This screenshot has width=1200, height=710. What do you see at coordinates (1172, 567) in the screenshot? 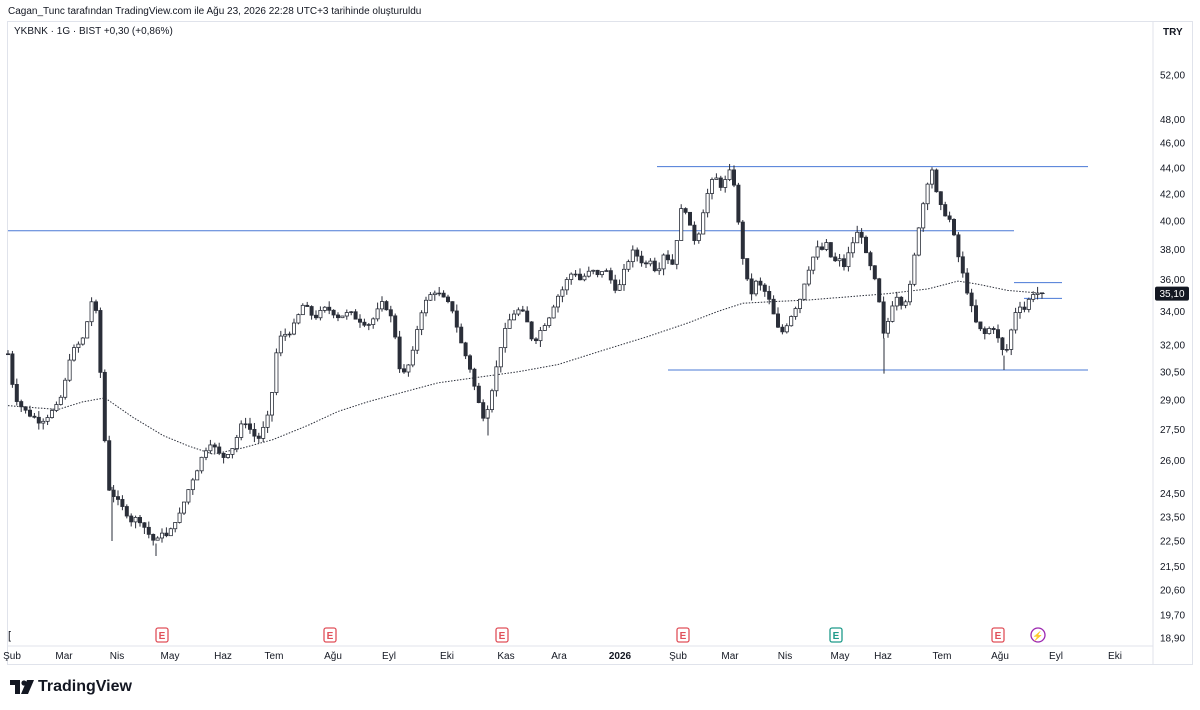
I see `price-tick: 21,50` at bounding box center [1172, 567].